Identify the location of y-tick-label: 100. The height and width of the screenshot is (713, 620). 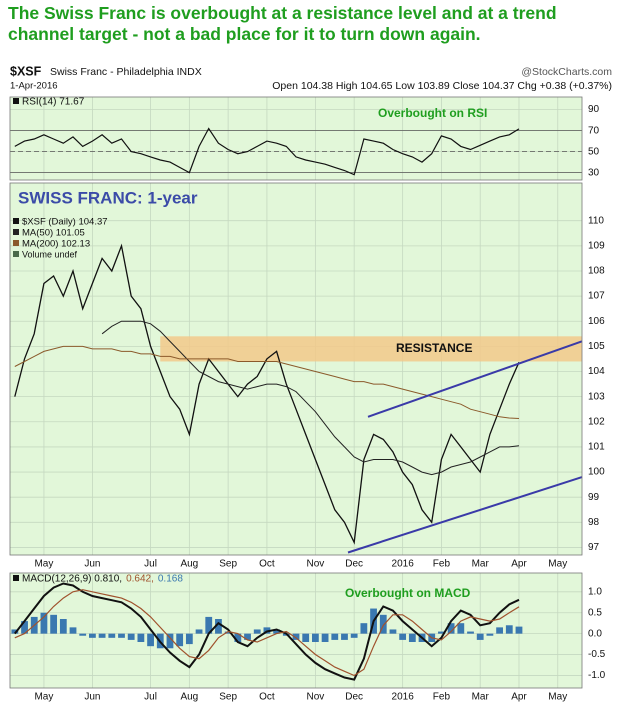
(596, 472).